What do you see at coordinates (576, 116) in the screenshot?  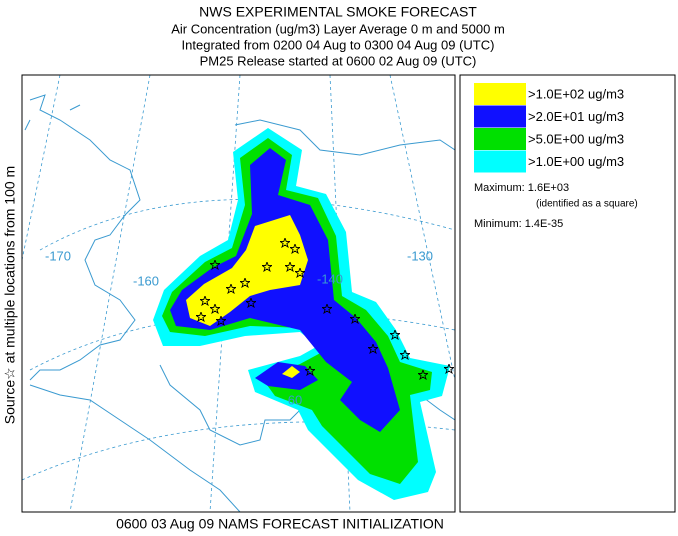 I see `legend-label: >2.0E+01 ug/m3` at bounding box center [576, 116].